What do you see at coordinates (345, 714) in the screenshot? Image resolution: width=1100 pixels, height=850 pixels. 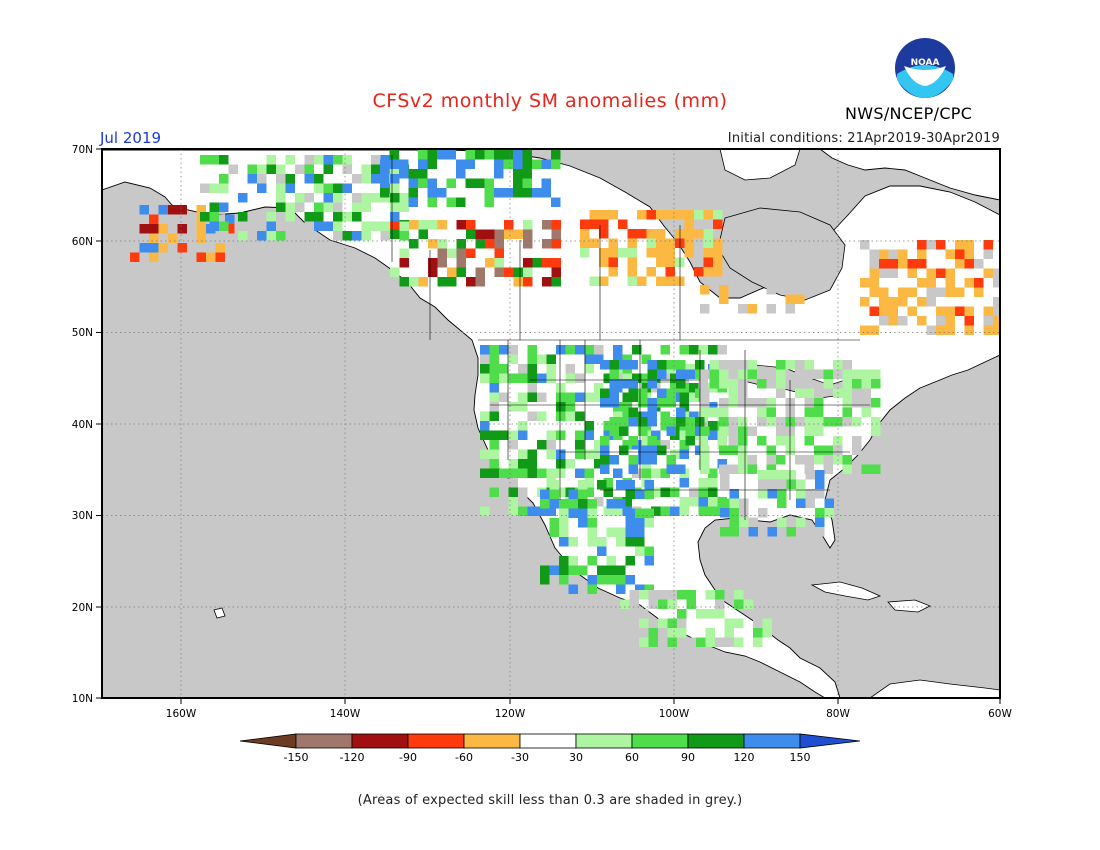 I see `lon-label-140w: 140W` at bounding box center [345, 714].